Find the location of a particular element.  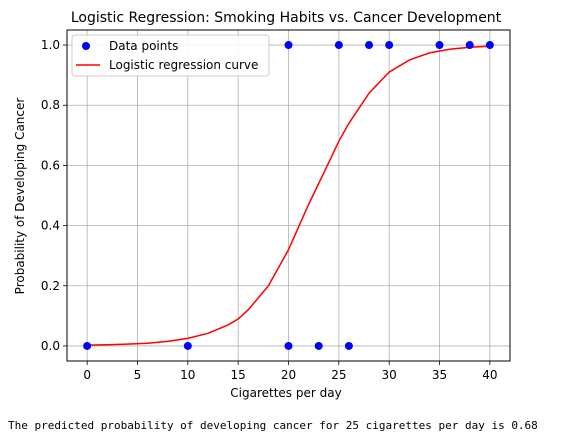

x-tick-label: 25 is located at coordinates (338, 375).